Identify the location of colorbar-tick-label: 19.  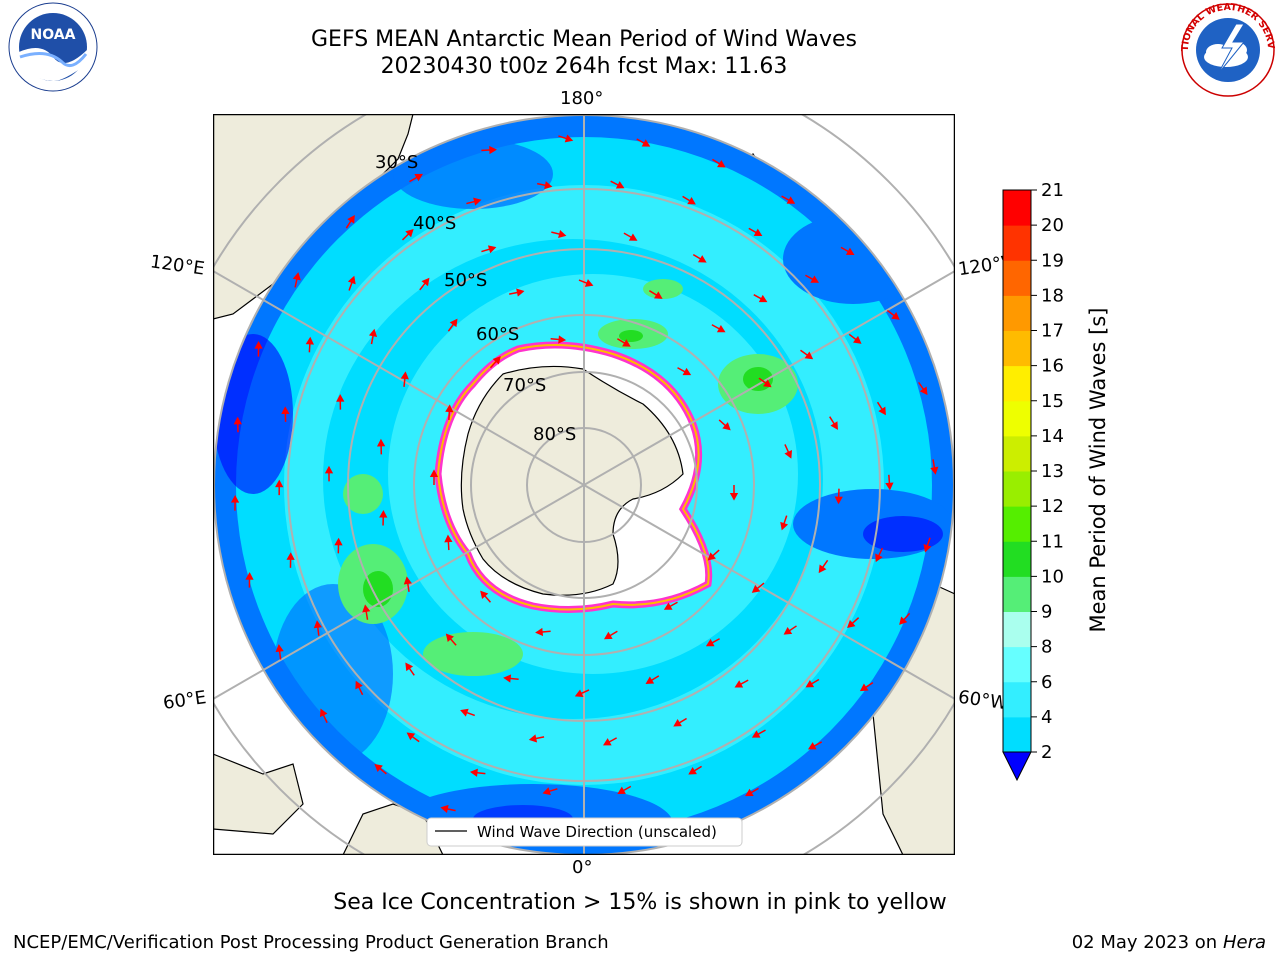
(1052, 260).